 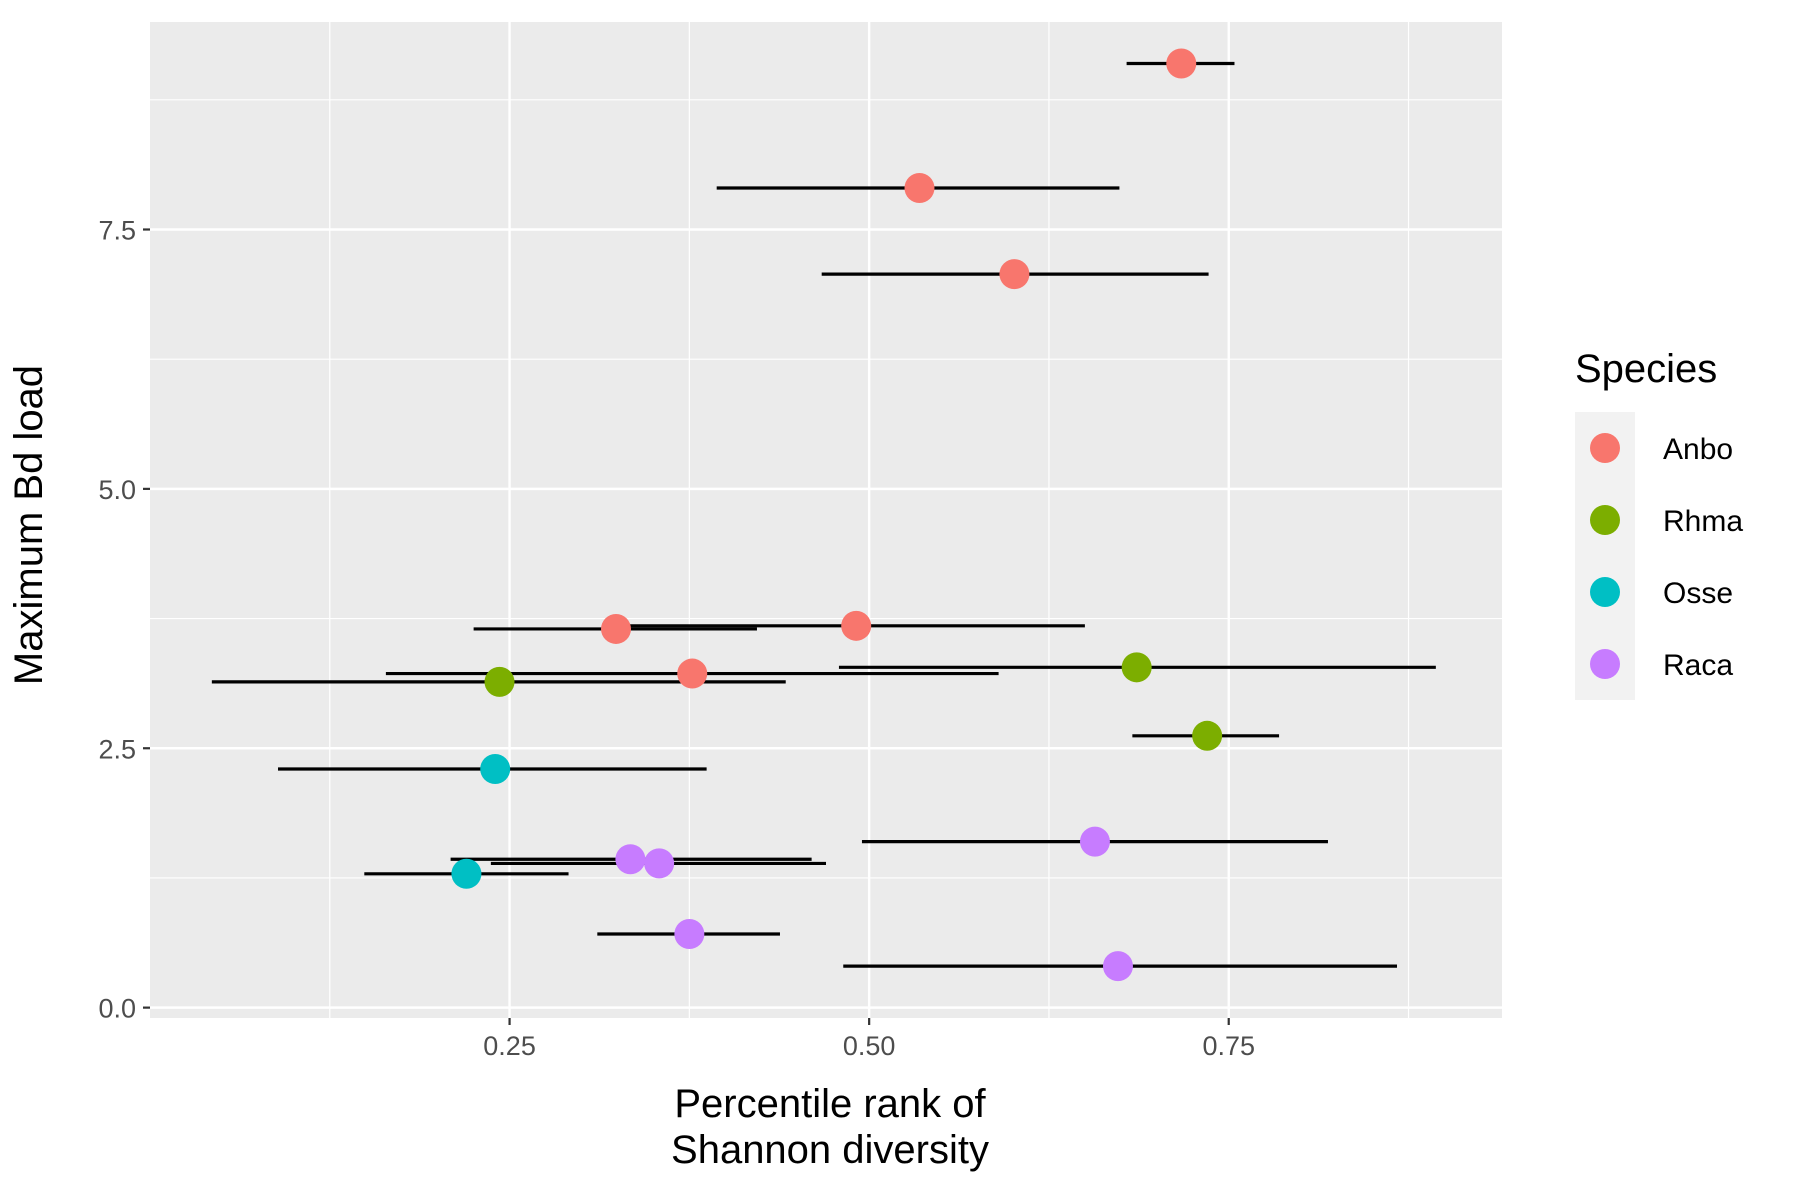 What do you see at coordinates (117, 749) in the screenshot?
I see `y-tick-label: 2.5` at bounding box center [117, 749].